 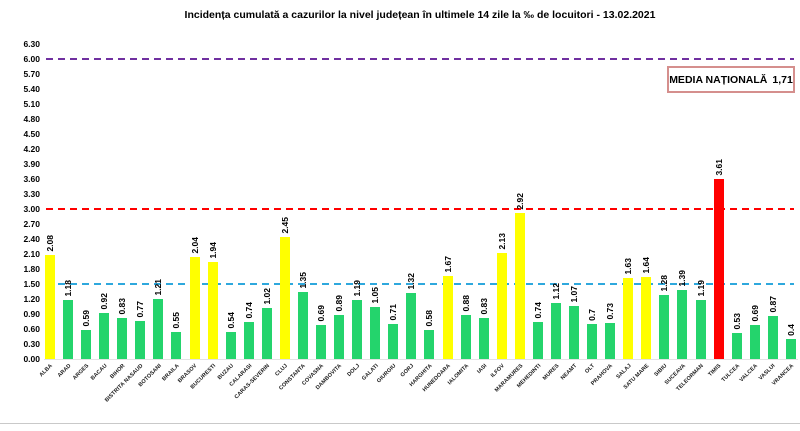 I want to click on y-tick-label: 0.60, so click(x=31, y=329).